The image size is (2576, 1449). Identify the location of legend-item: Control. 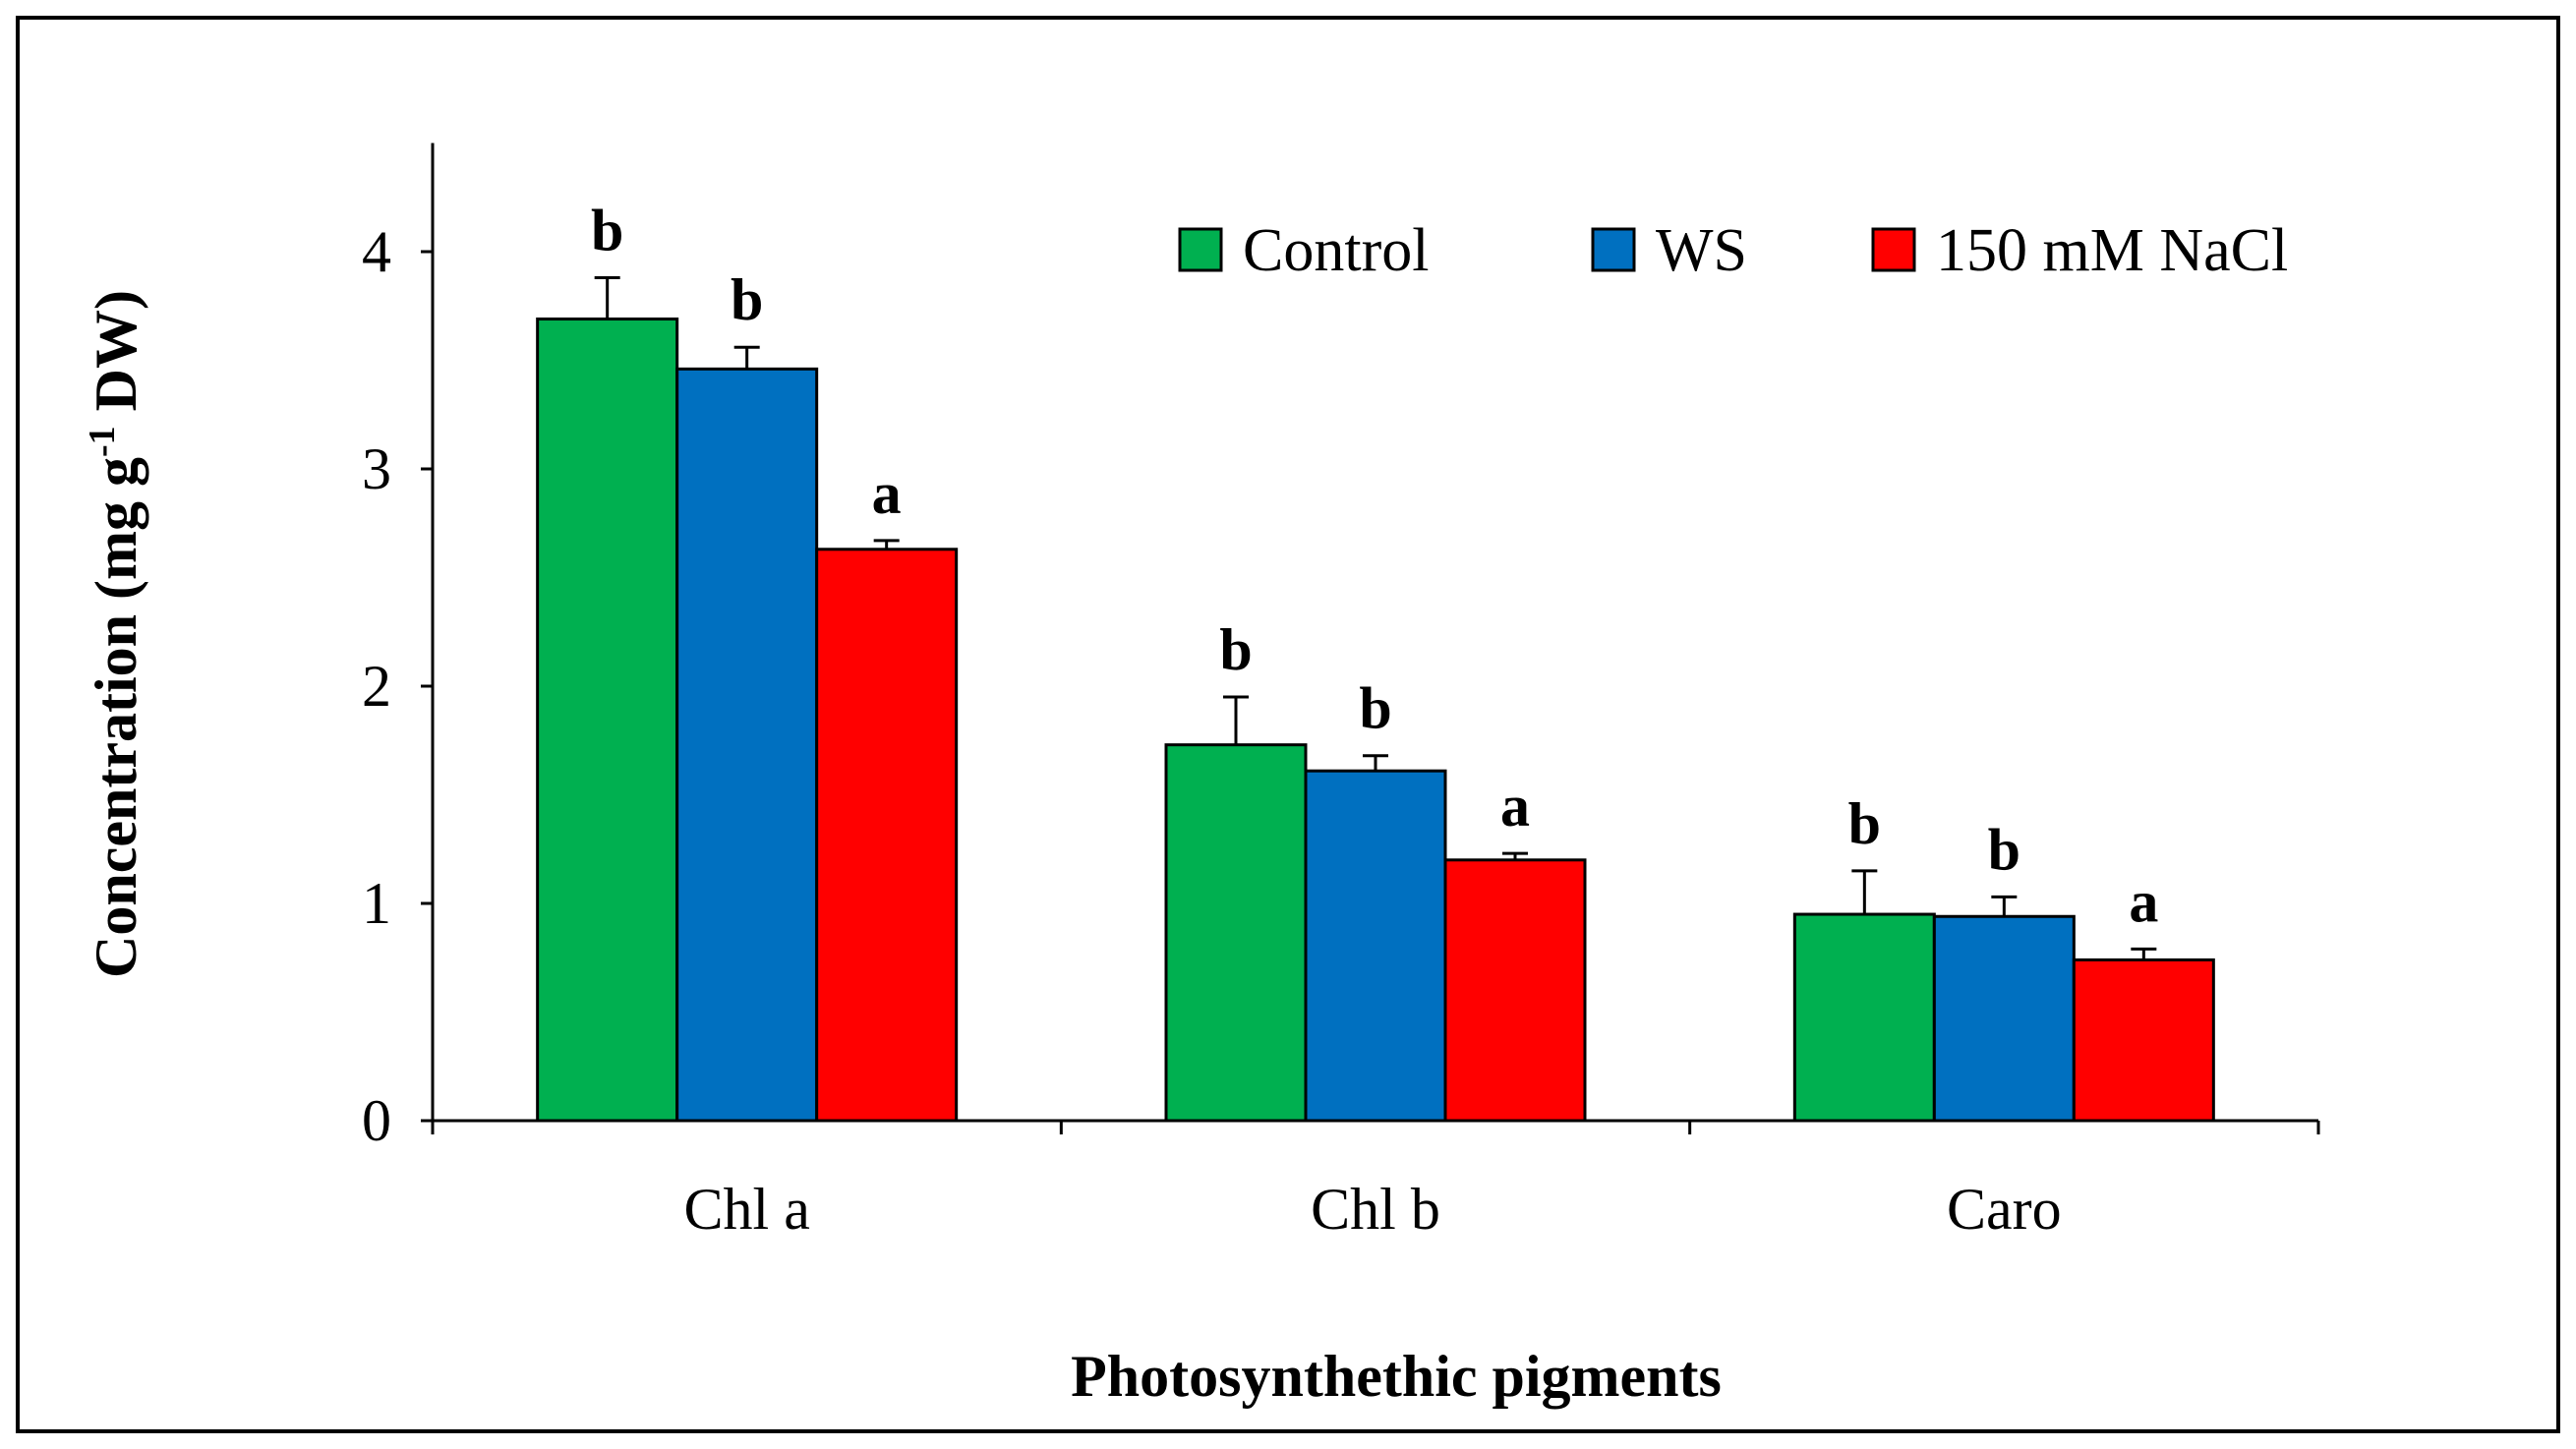
(1303, 251).